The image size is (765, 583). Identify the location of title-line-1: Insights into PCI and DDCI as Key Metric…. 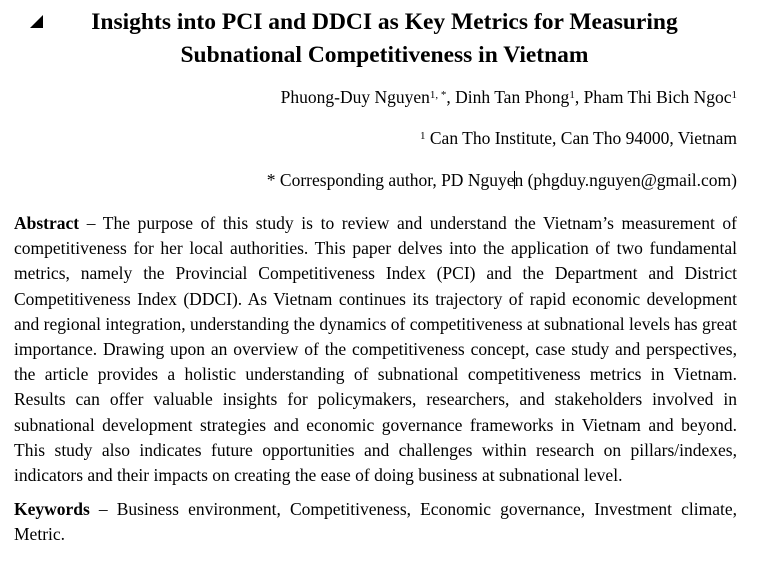
(384, 22).